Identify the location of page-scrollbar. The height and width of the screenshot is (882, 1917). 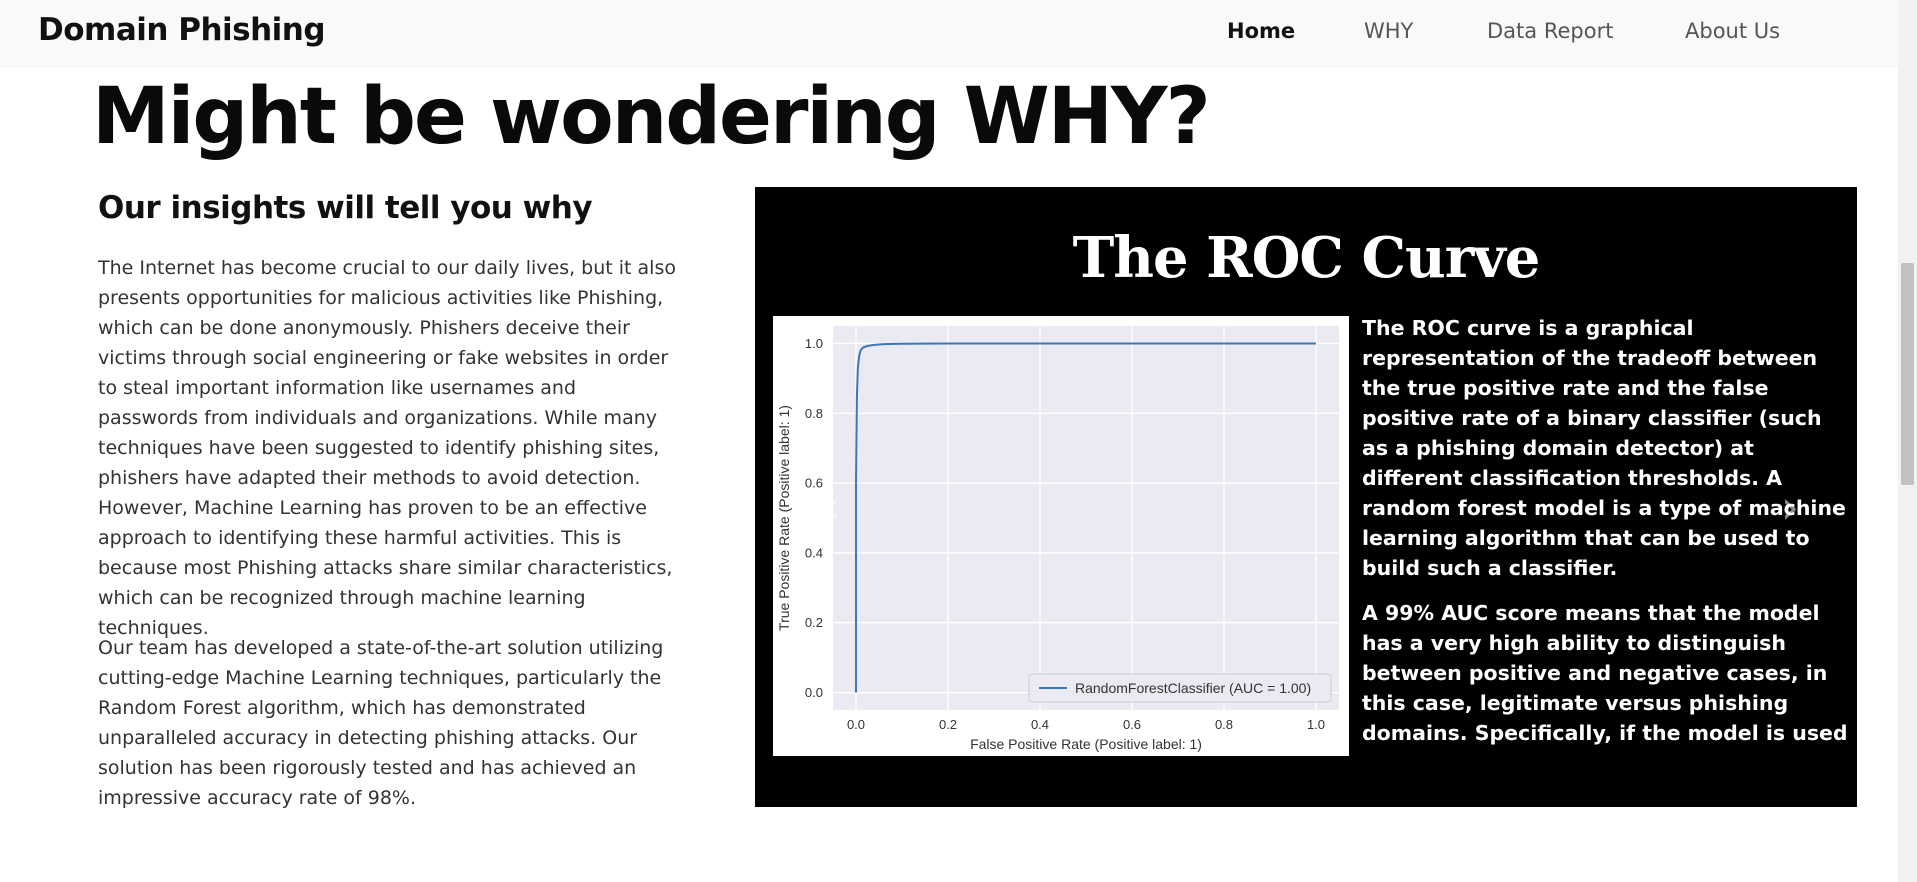
(1907, 441).